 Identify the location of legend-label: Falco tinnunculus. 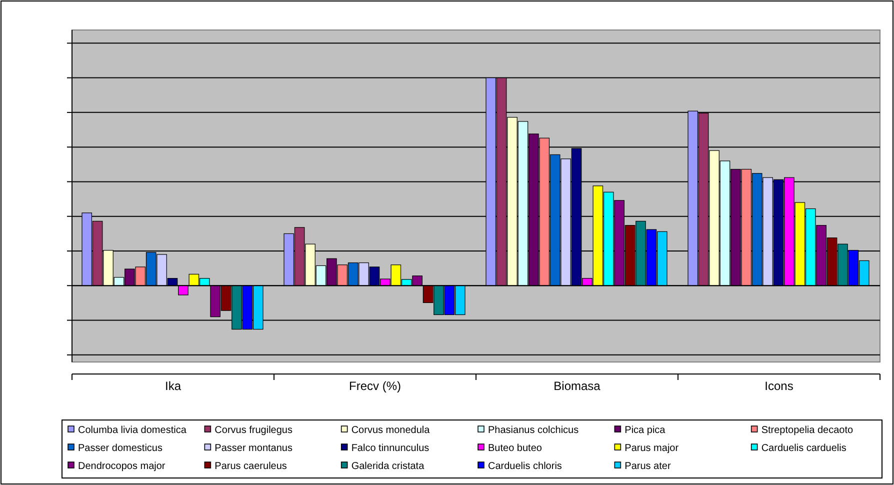
(390, 448).